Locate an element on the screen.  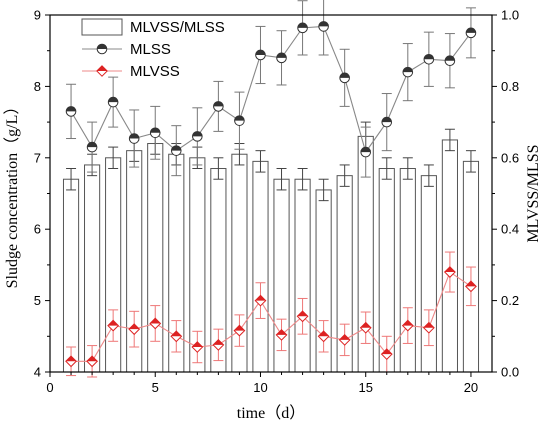
x-axis-title: time（d） is located at coordinates (271, 413).